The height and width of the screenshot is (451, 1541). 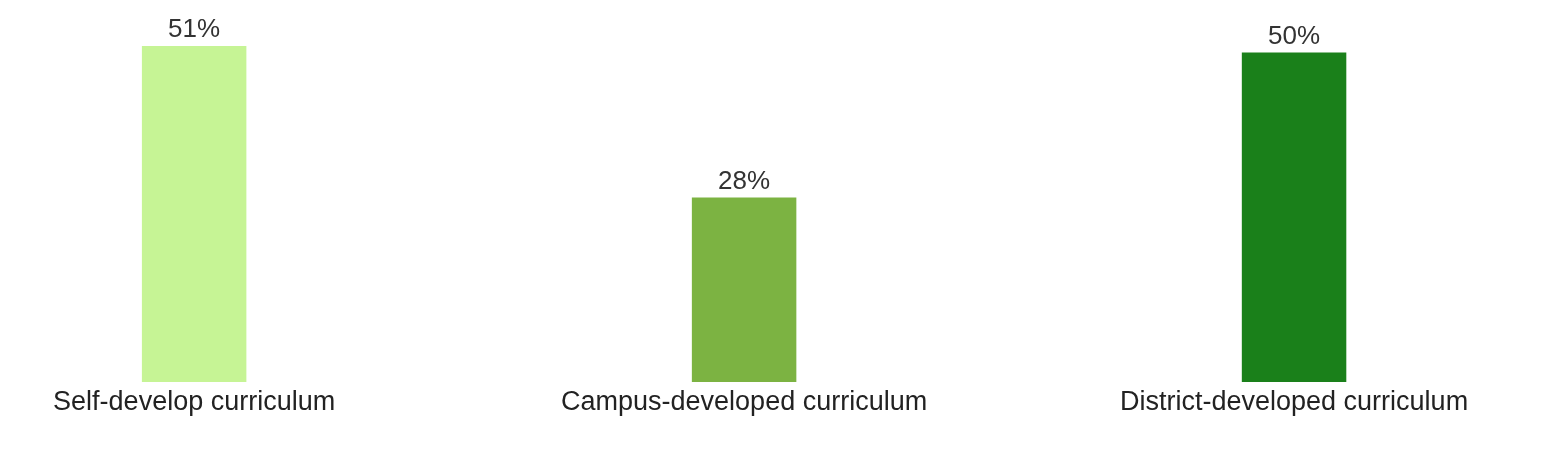 I want to click on x-tick-label: Campus-developed curriculum, so click(x=744, y=401).